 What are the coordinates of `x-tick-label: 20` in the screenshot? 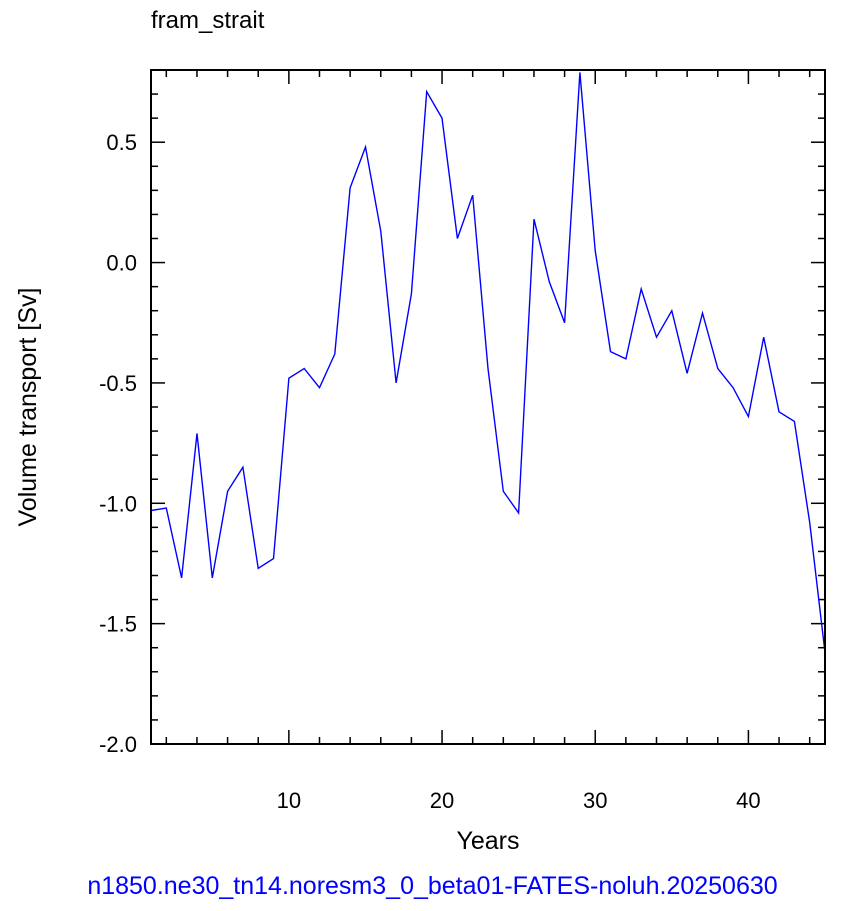 It's located at (442, 800).